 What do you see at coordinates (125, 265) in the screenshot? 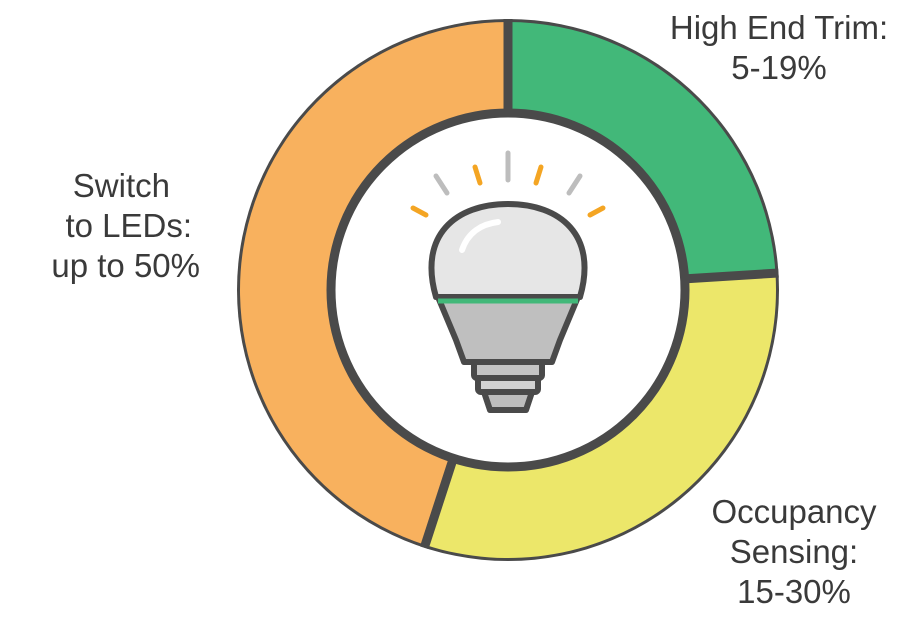
I see `label-switch-to-leds-line-3: up to 50%` at bounding box center [125, 265].